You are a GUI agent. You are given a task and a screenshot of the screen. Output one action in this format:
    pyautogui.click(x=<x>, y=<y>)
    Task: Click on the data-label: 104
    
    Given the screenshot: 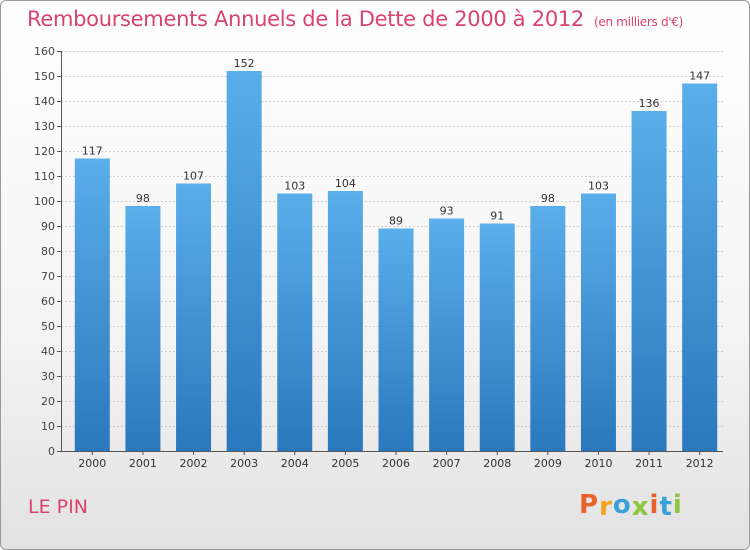 What is the action you would take?
    pyautogui.click(x=345, y=183)
    